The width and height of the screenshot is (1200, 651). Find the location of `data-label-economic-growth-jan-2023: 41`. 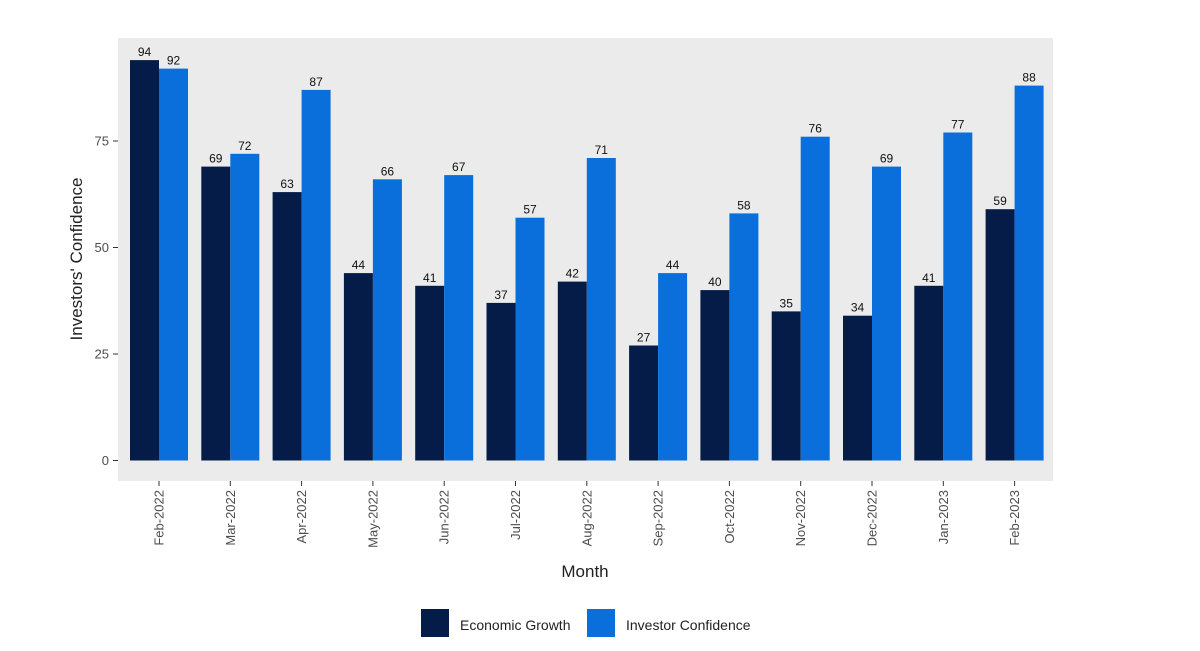

data-label-economic-growth-jan-2023: 41 is located at coordinates (929, 278).